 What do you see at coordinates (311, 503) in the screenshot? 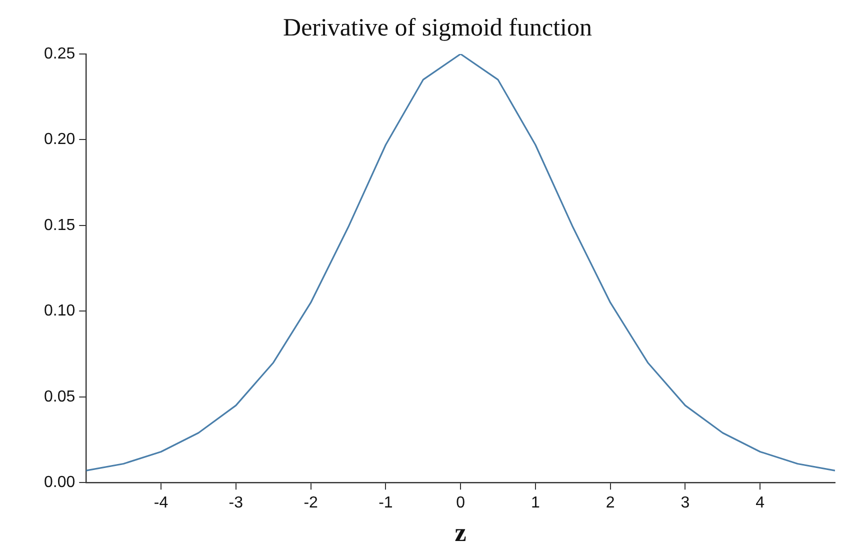
I see `x-tick-label: -2` at bounding box center [311, 503].